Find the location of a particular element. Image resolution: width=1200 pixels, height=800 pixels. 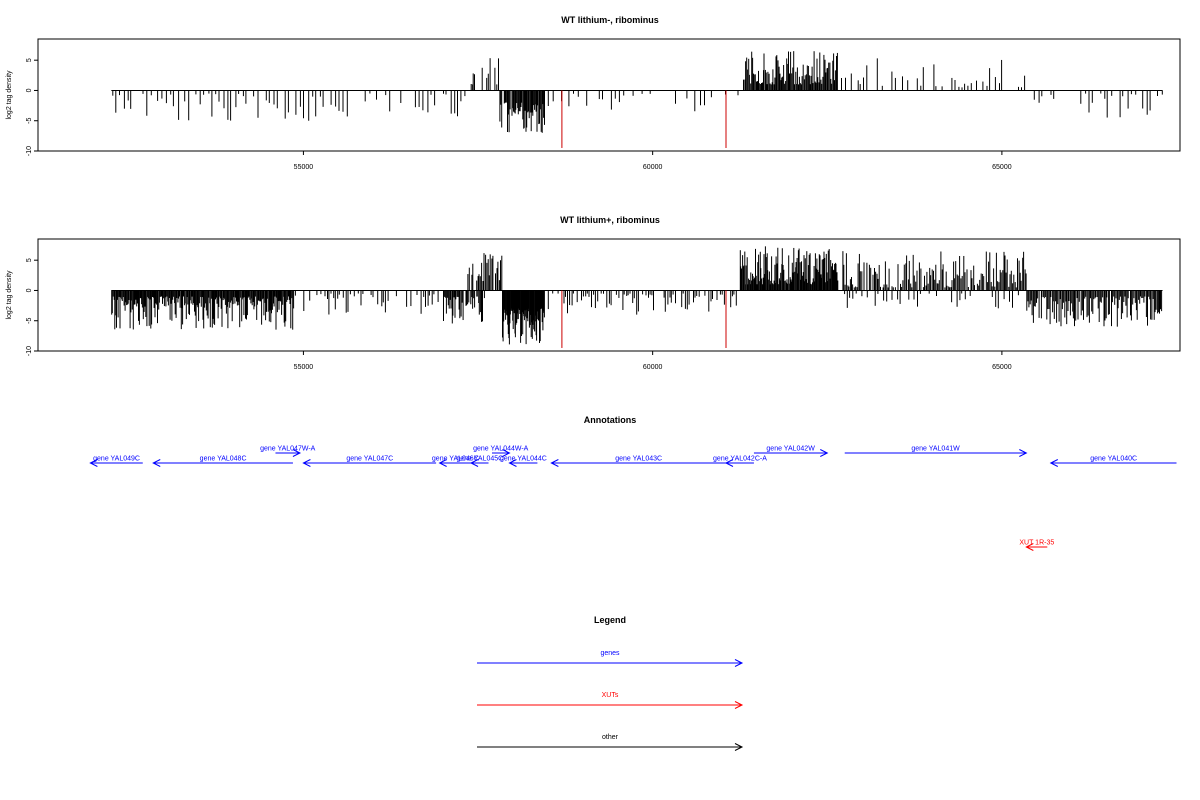

panel-title: WT lithium+, ribominus is located at coordinates (610, 220).